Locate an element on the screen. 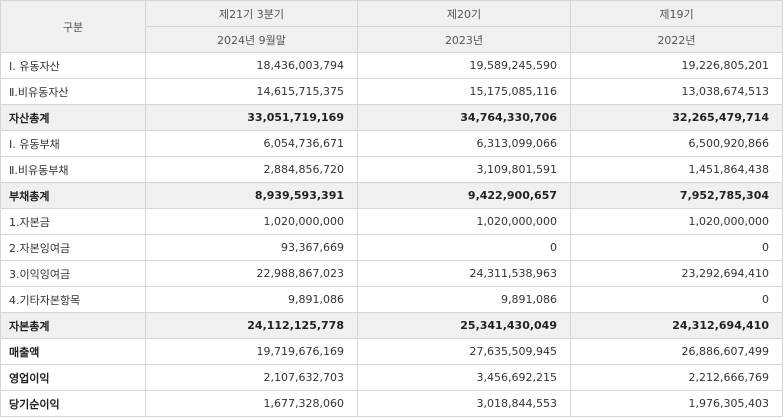 The height and width of the screenshot is (417, 783). row-value: 24,112,125,778 is located at coordinates (251, 325).